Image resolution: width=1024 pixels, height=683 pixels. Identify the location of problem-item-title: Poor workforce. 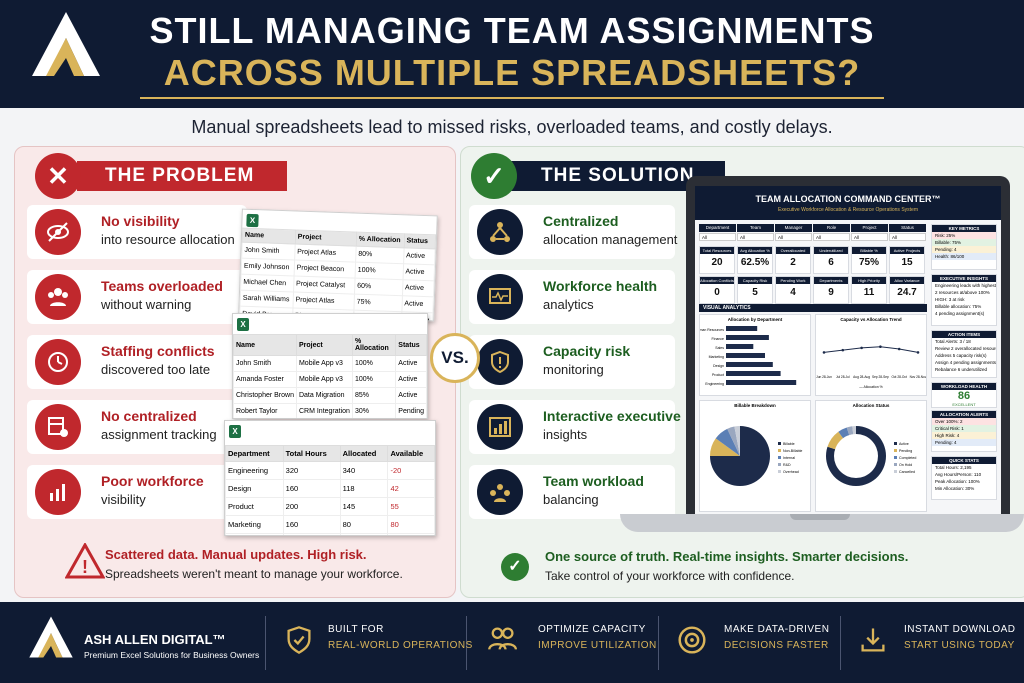
(152, 481).